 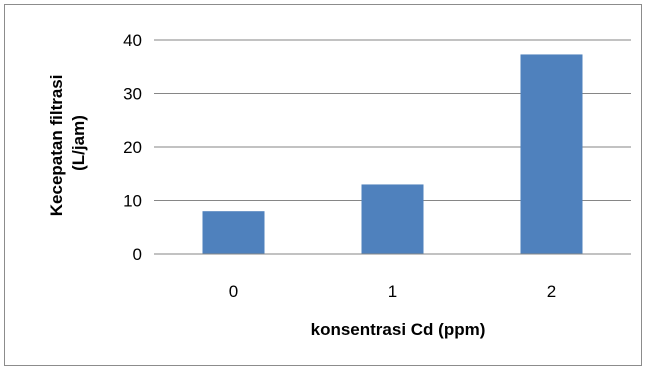 I want to click on y-axis-title-line-1: Kecepatan filtrasi, so click(x=56, y=146).